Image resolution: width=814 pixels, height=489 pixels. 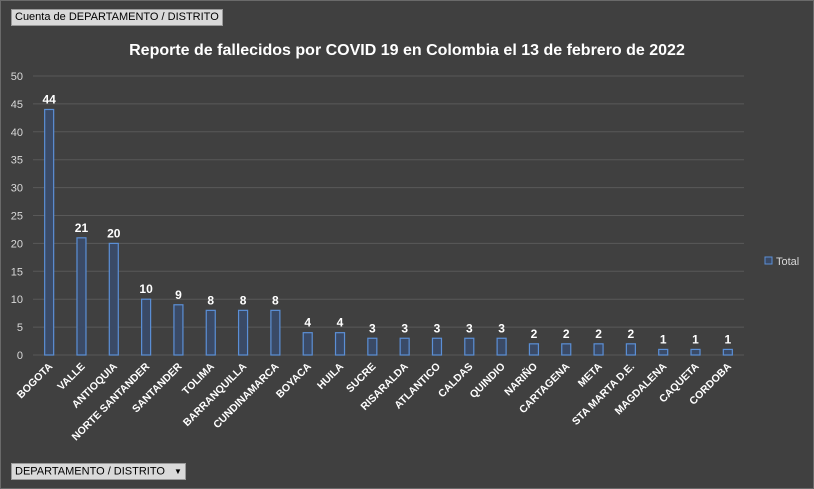 What do you see at coordinates (17, 272) in the screenshot?
I see `y-tick-label: 15` at bounding box center [17, 272].